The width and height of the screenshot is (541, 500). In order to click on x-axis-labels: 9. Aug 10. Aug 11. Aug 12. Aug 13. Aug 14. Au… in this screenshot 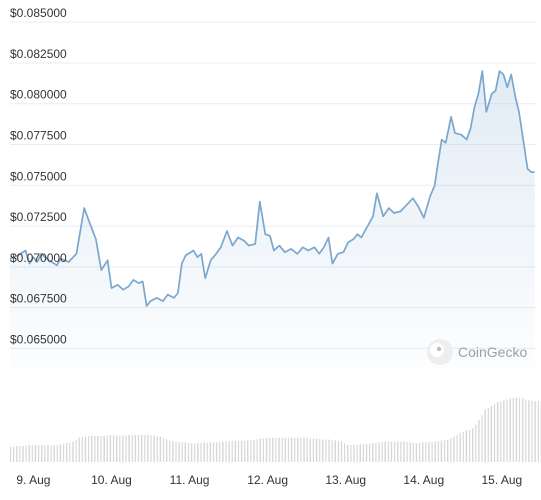, I will do `click(269, 480)`.